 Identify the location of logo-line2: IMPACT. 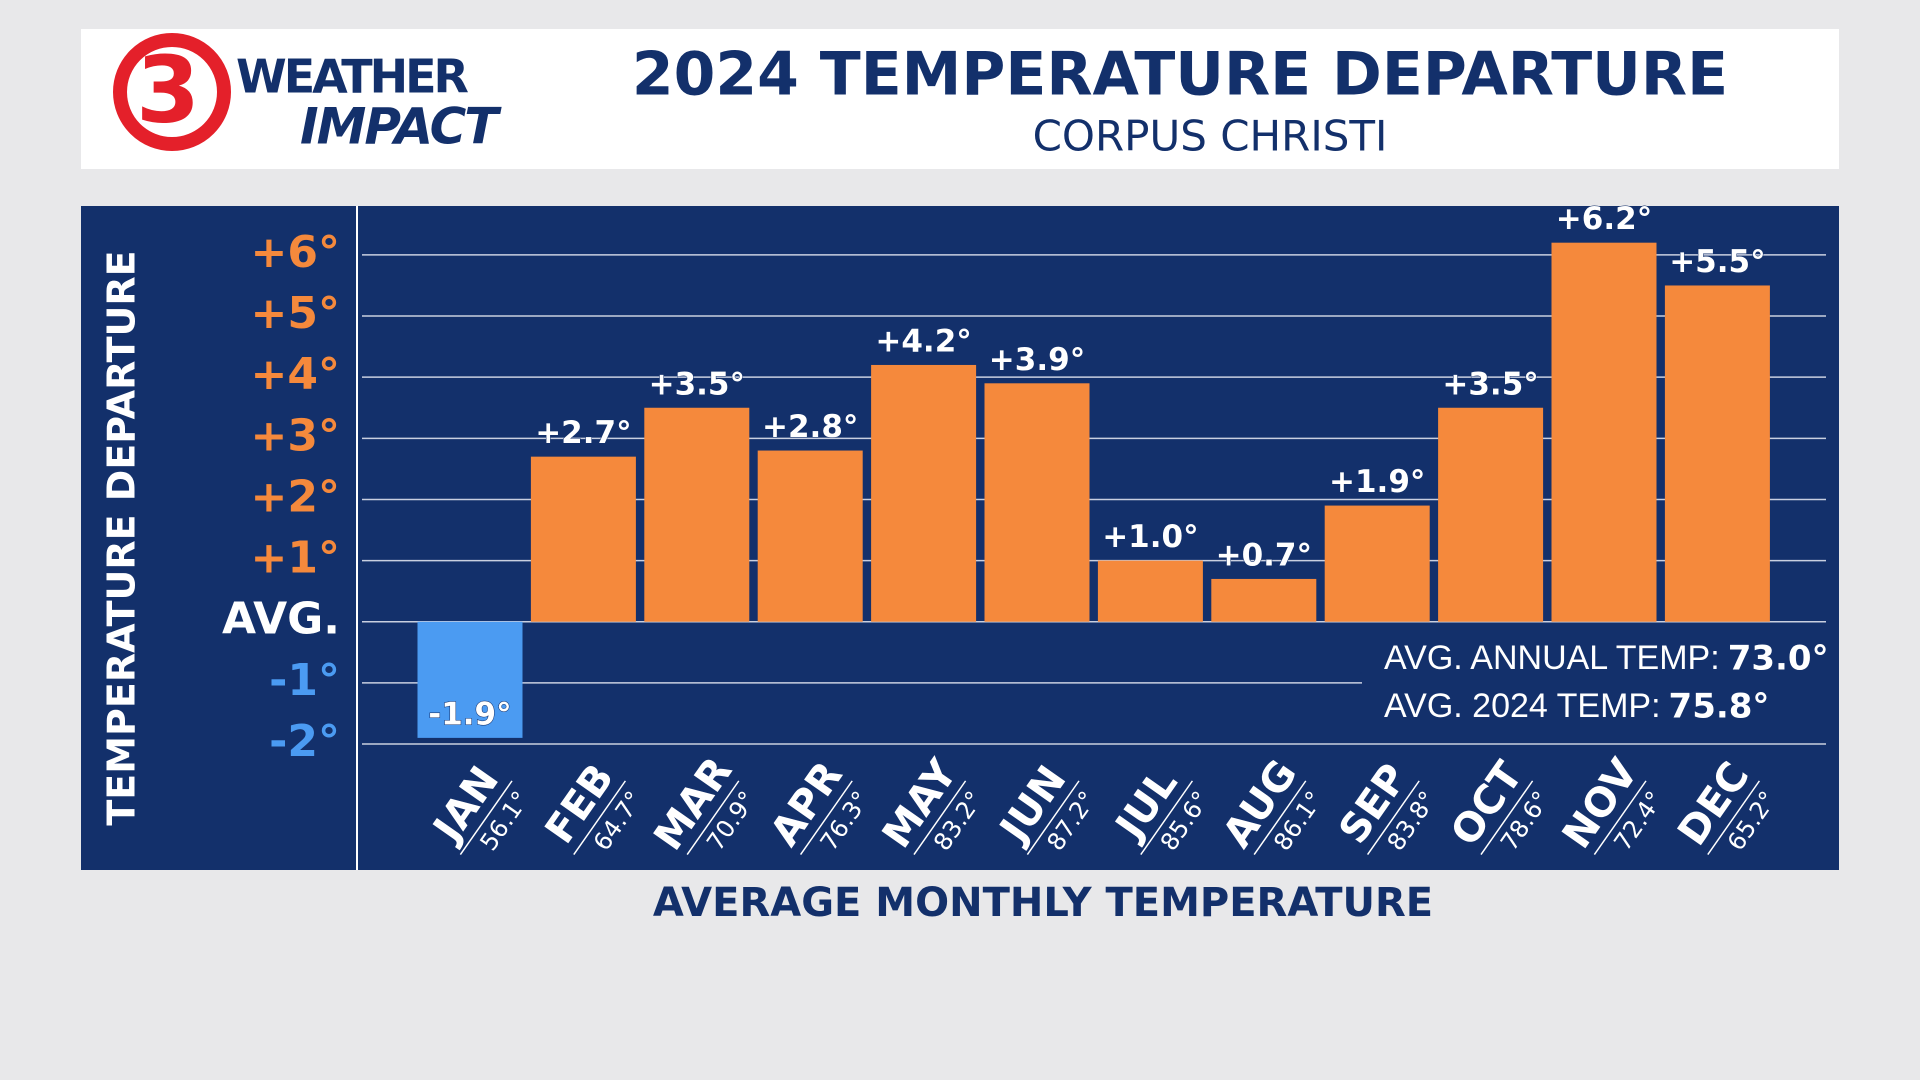
(401, 127).